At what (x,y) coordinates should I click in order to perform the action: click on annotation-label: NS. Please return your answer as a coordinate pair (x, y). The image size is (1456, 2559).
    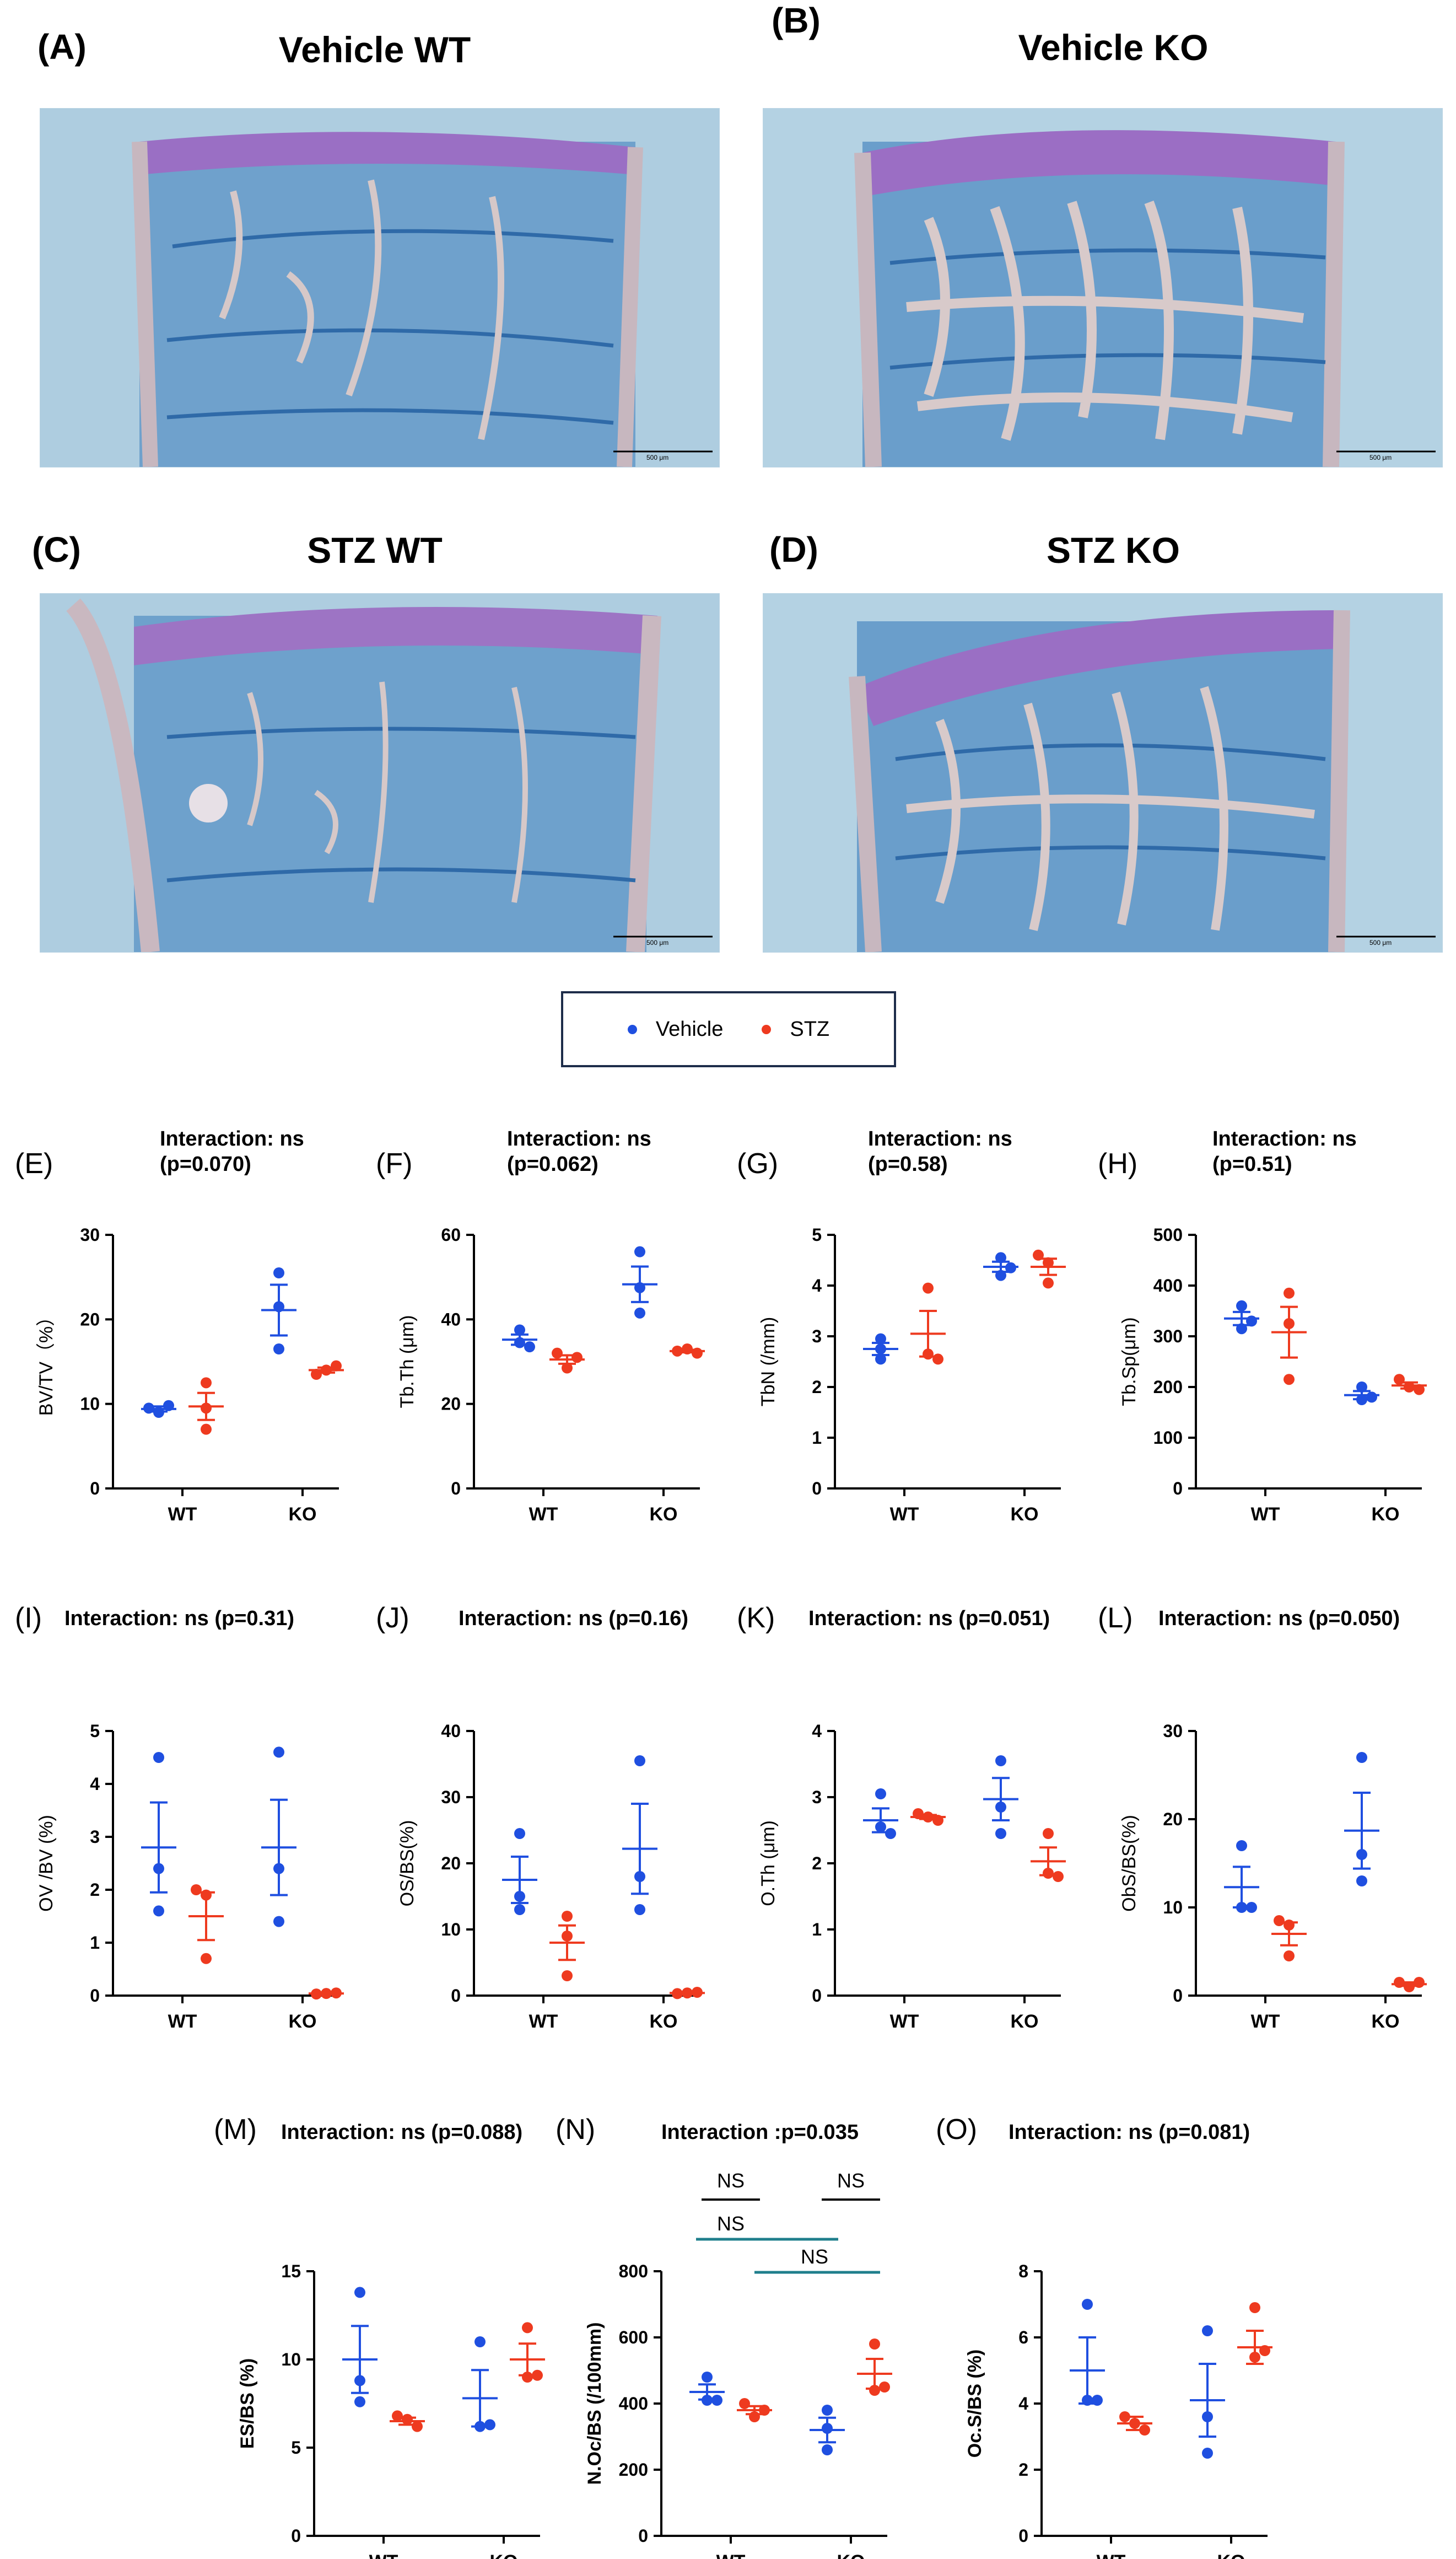
    Looking at the image, I should click on (814, 2256).